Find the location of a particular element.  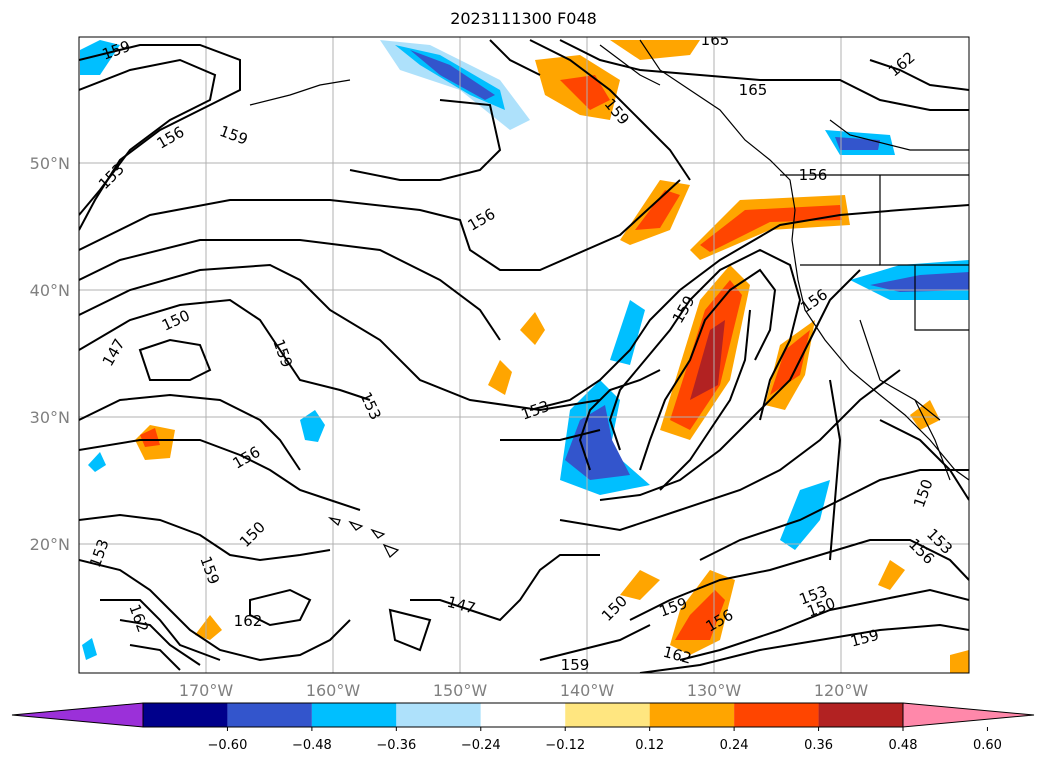

hawaiian-islands is located at coordinates (363, 537).